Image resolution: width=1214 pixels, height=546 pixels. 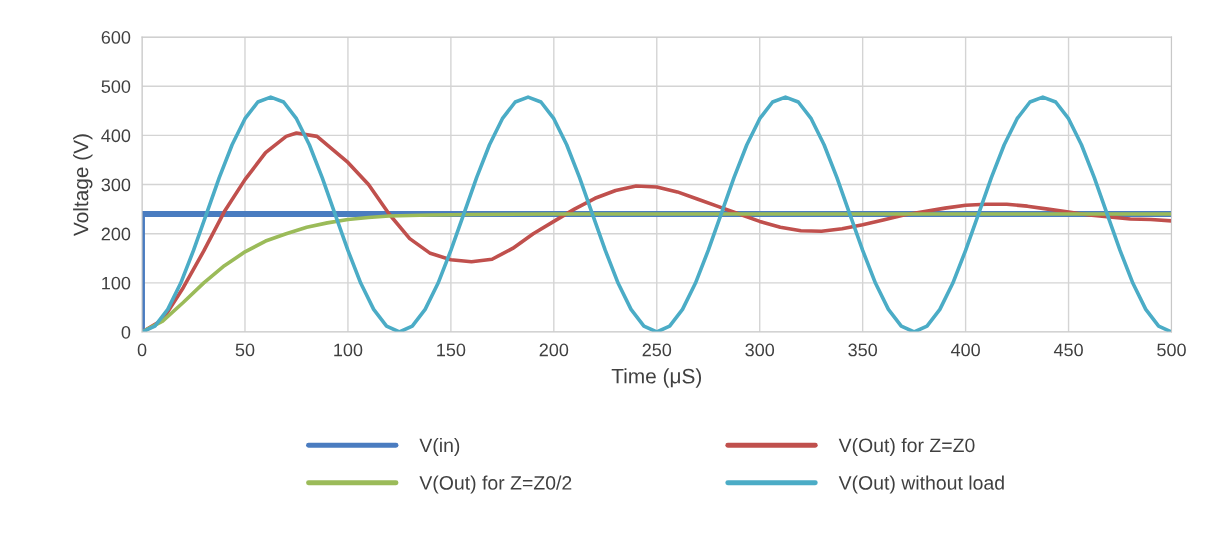 I want to click on y-tick-label: 400, so click(x=116, y=136).